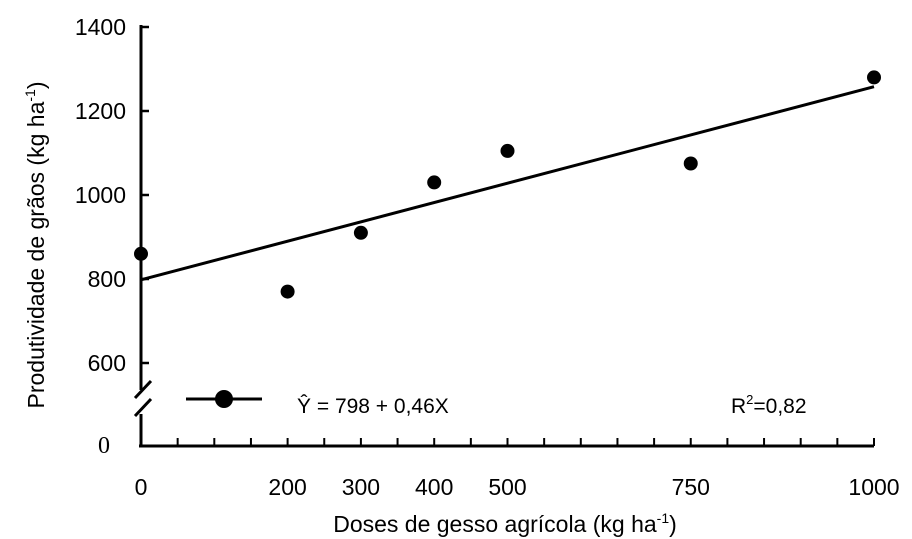  I want to click on legend: Ŷ = 798 + 0,46X R2=0,82, so click(496, 404).